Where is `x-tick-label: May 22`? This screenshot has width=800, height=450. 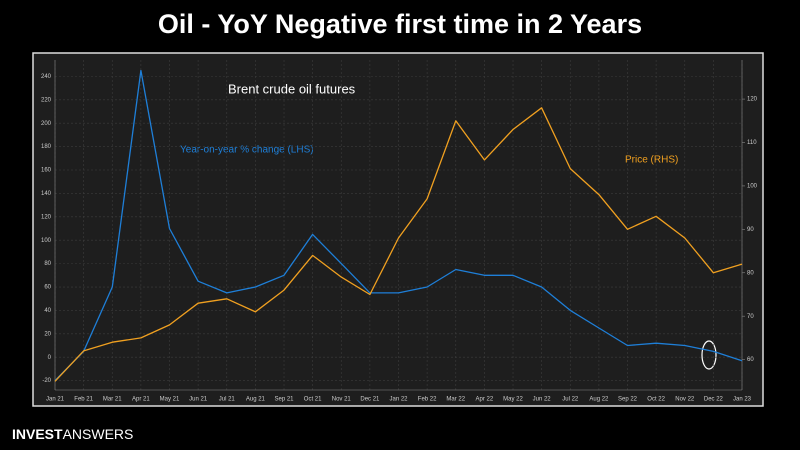
x-tick-label: May 22 is located at coordinates (513, 400).